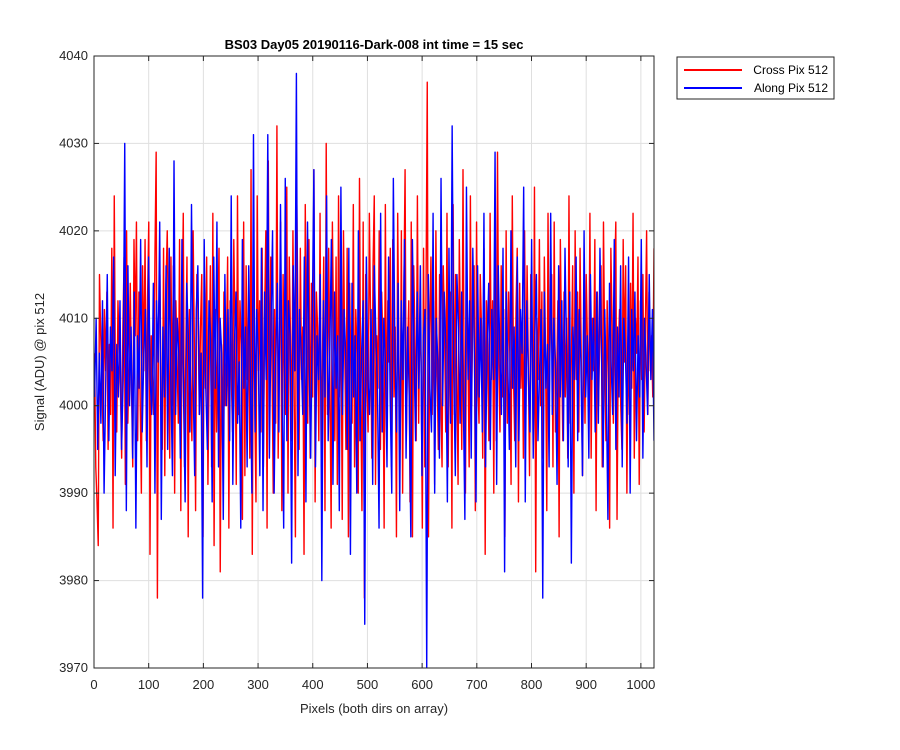 The height and width of the screenshot is (750, 900). Describe the element at coordinates (73, 230) in the screenshot. I see `y-tick-label-4020: 4020` at that location.